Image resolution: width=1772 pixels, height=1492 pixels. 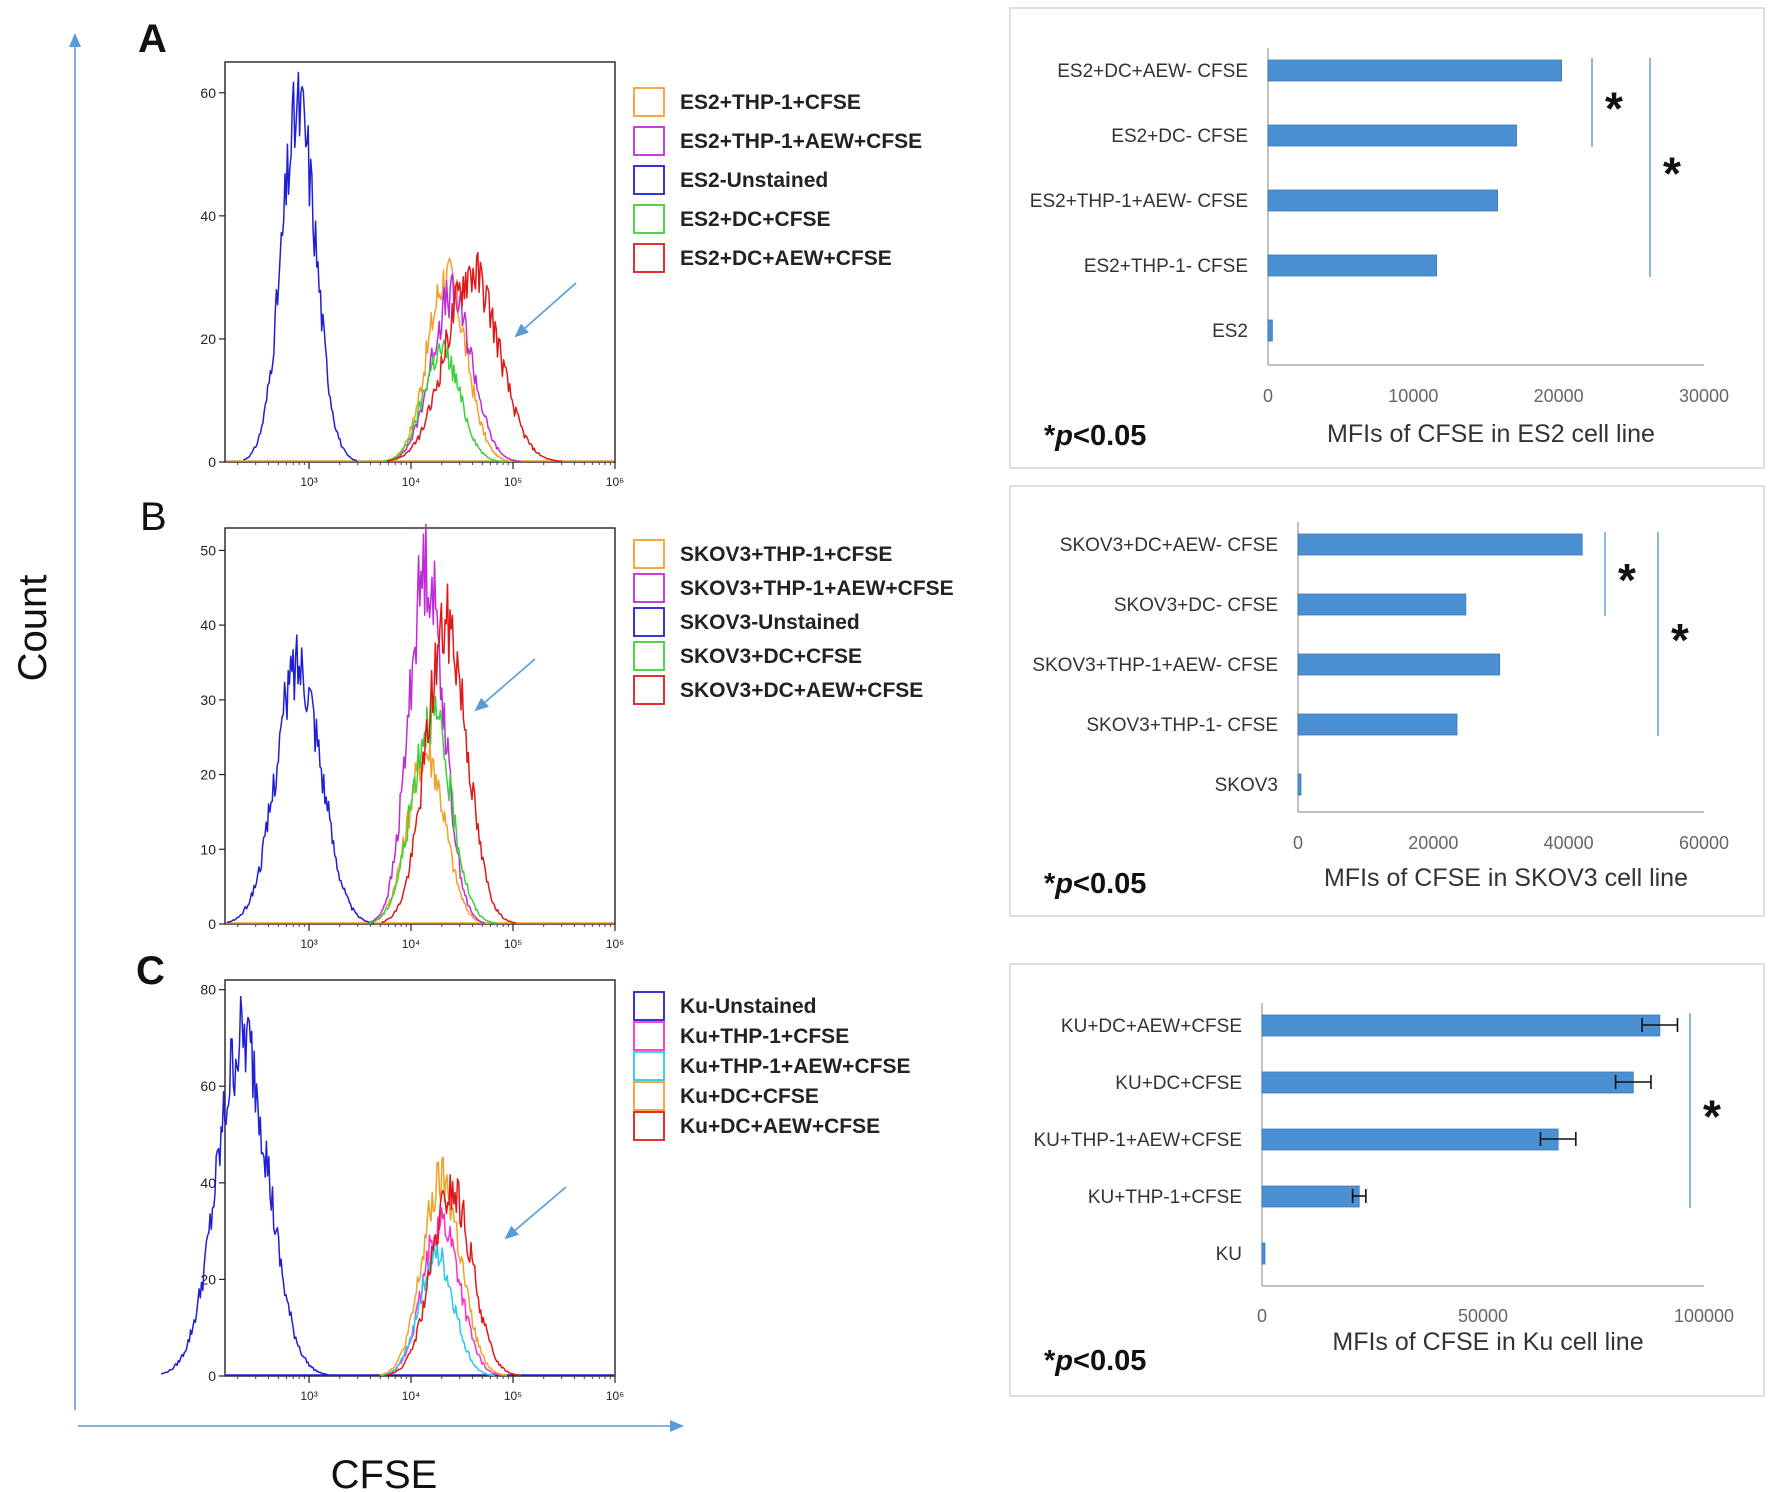 I want to click on bar-category-label: KU+DC+CFSE, so click(x=1178, y=1083).